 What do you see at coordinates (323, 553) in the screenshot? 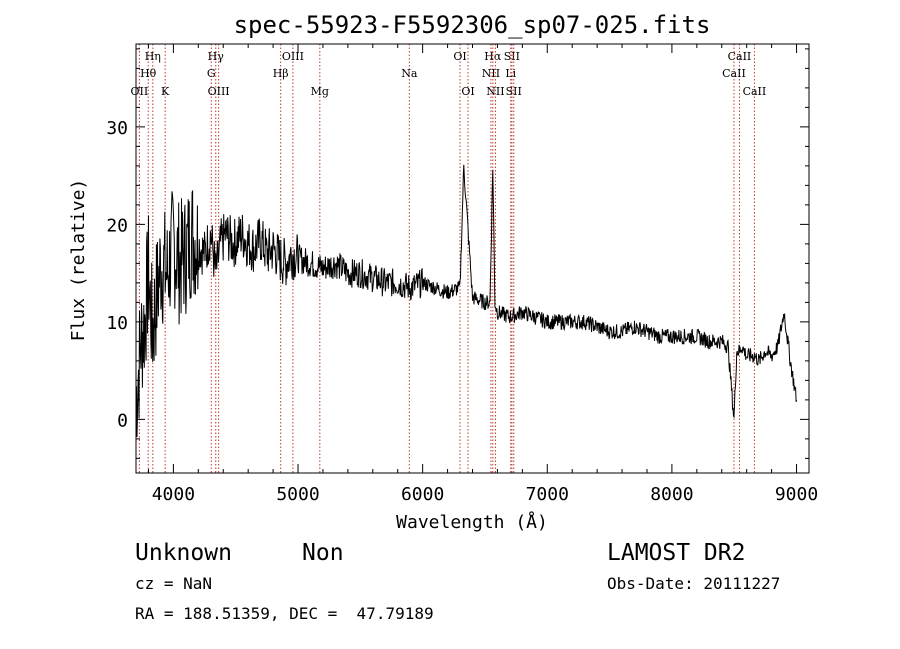
I see `object-subclass: Non` at bounding box center [323, 553].